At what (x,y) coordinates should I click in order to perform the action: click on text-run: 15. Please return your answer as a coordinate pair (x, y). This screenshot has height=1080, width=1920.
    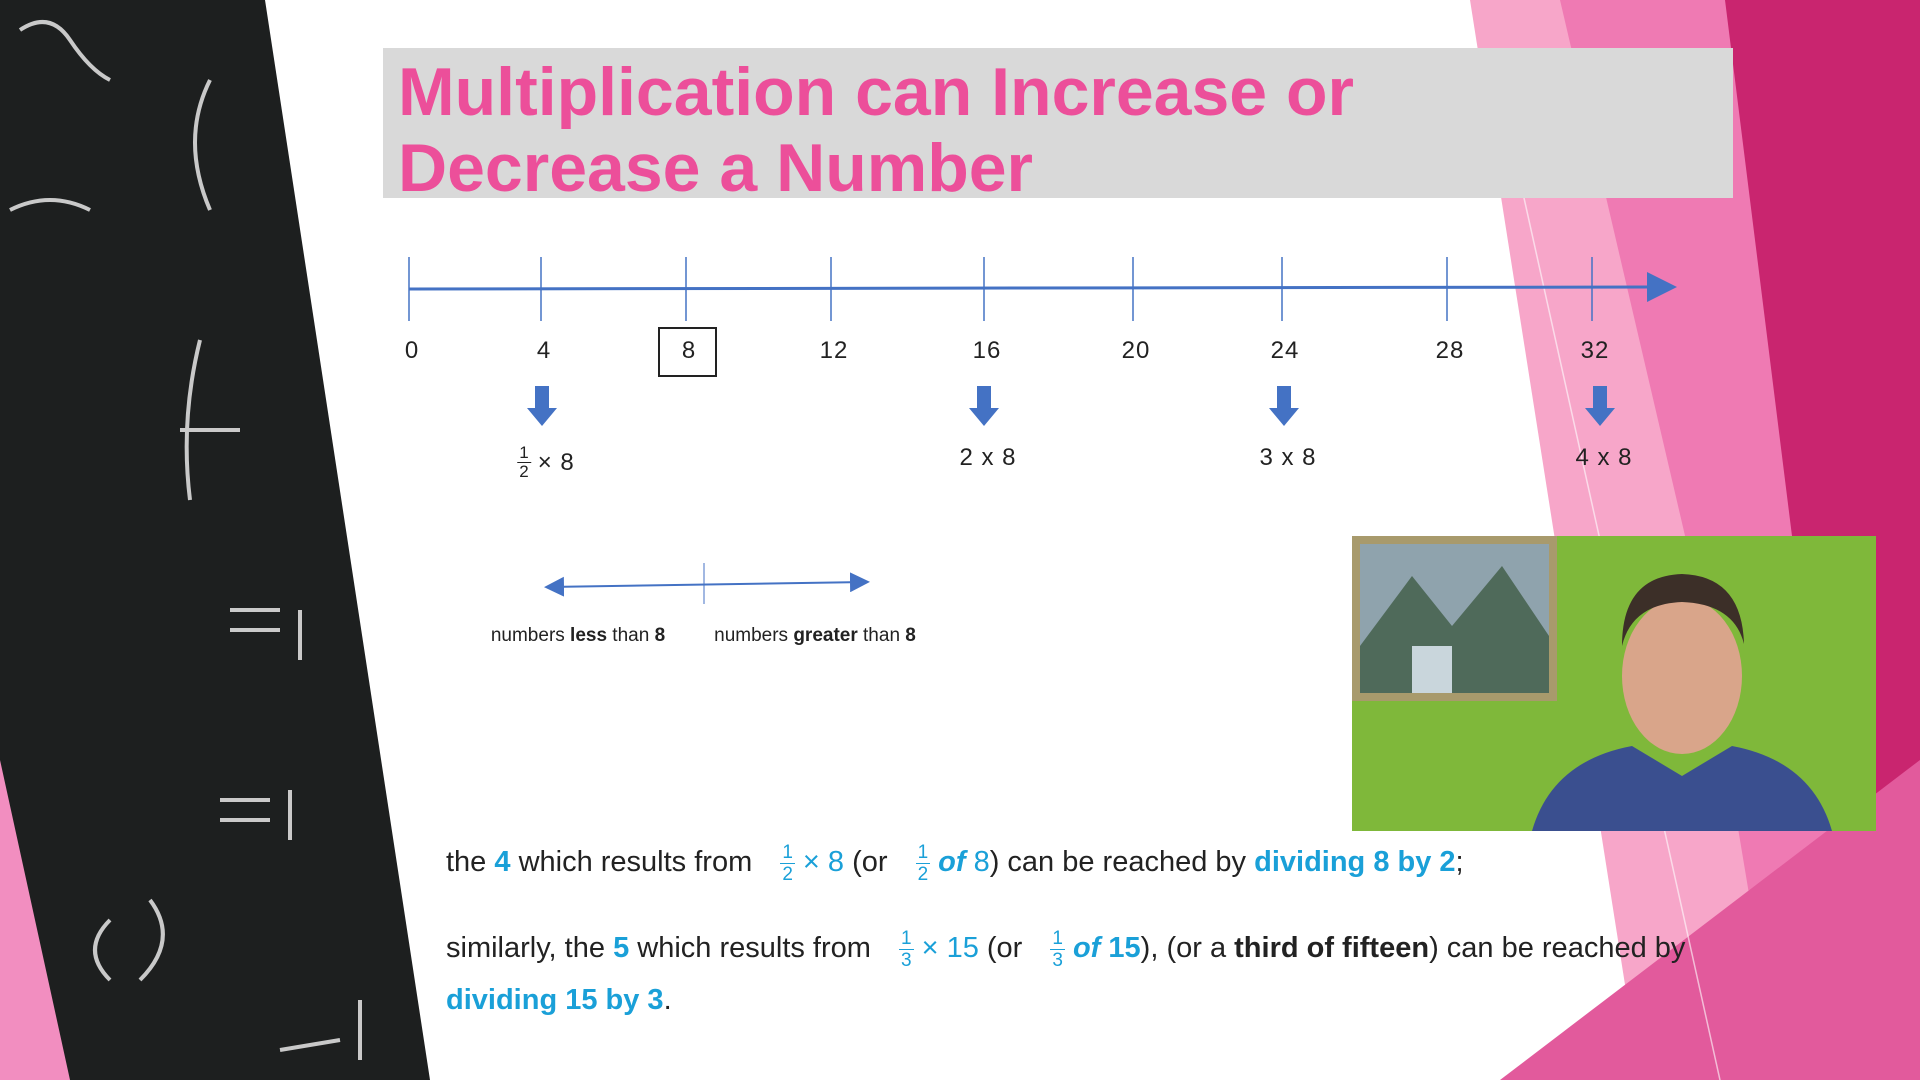
    Looking at the image, I should click on (1120, 948).